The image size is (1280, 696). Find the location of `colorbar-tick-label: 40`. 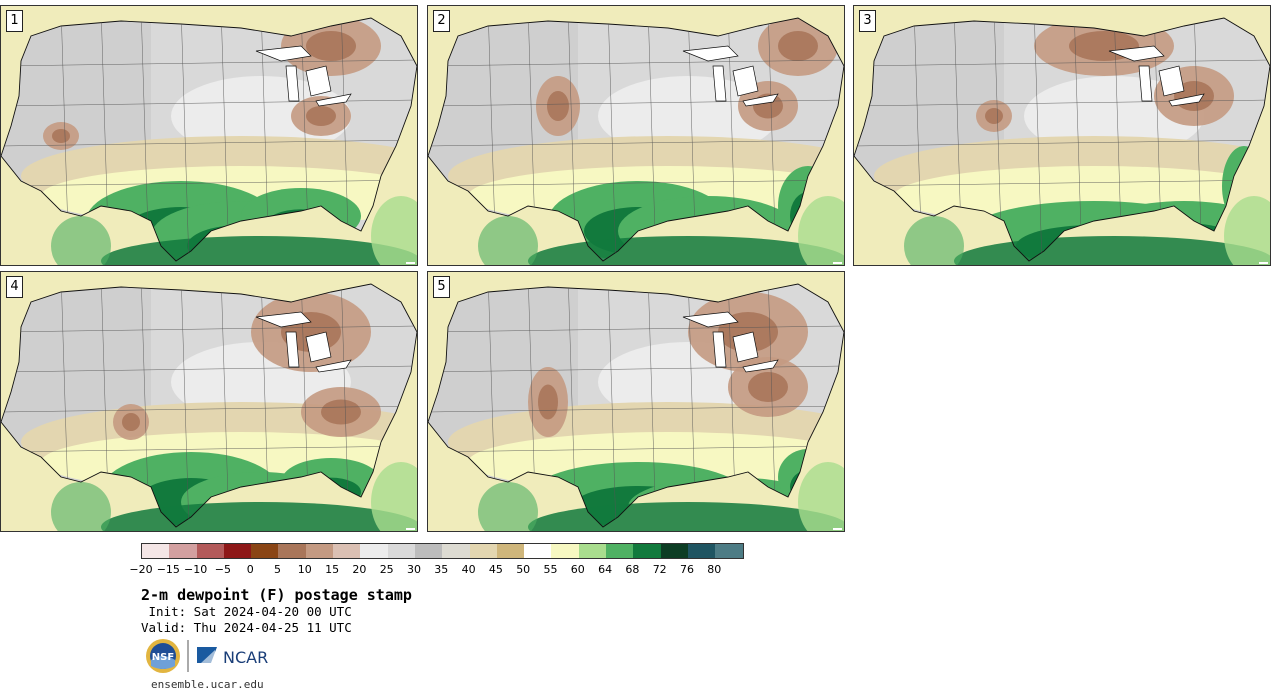

colorbar-tick-label: 40 is located at coordinates (468, 569).